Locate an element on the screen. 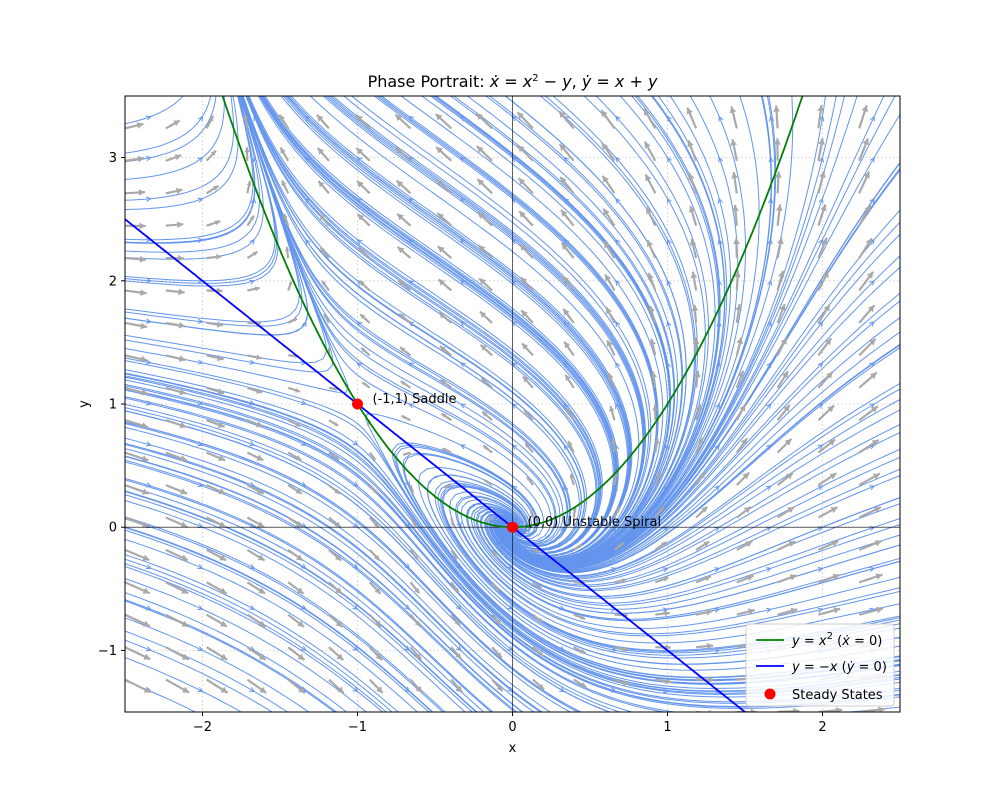 Image resolution: width=1000 pixels, height=800 pixels. y-tick-label: −1 is located at coordinates (107, 651).